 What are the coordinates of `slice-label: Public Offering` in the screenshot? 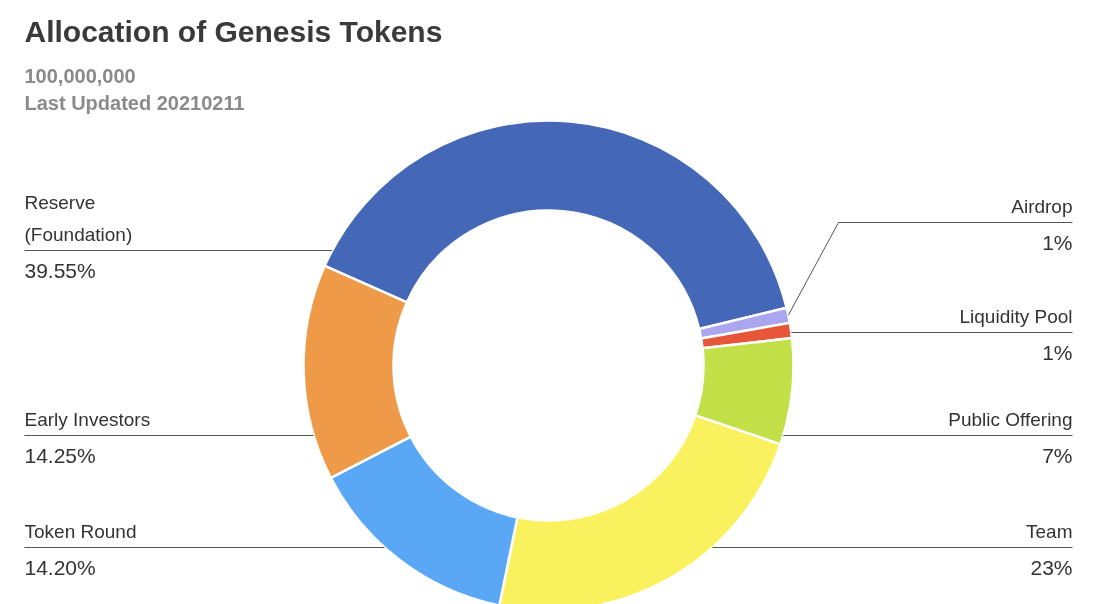 It's located at (1010, 419).